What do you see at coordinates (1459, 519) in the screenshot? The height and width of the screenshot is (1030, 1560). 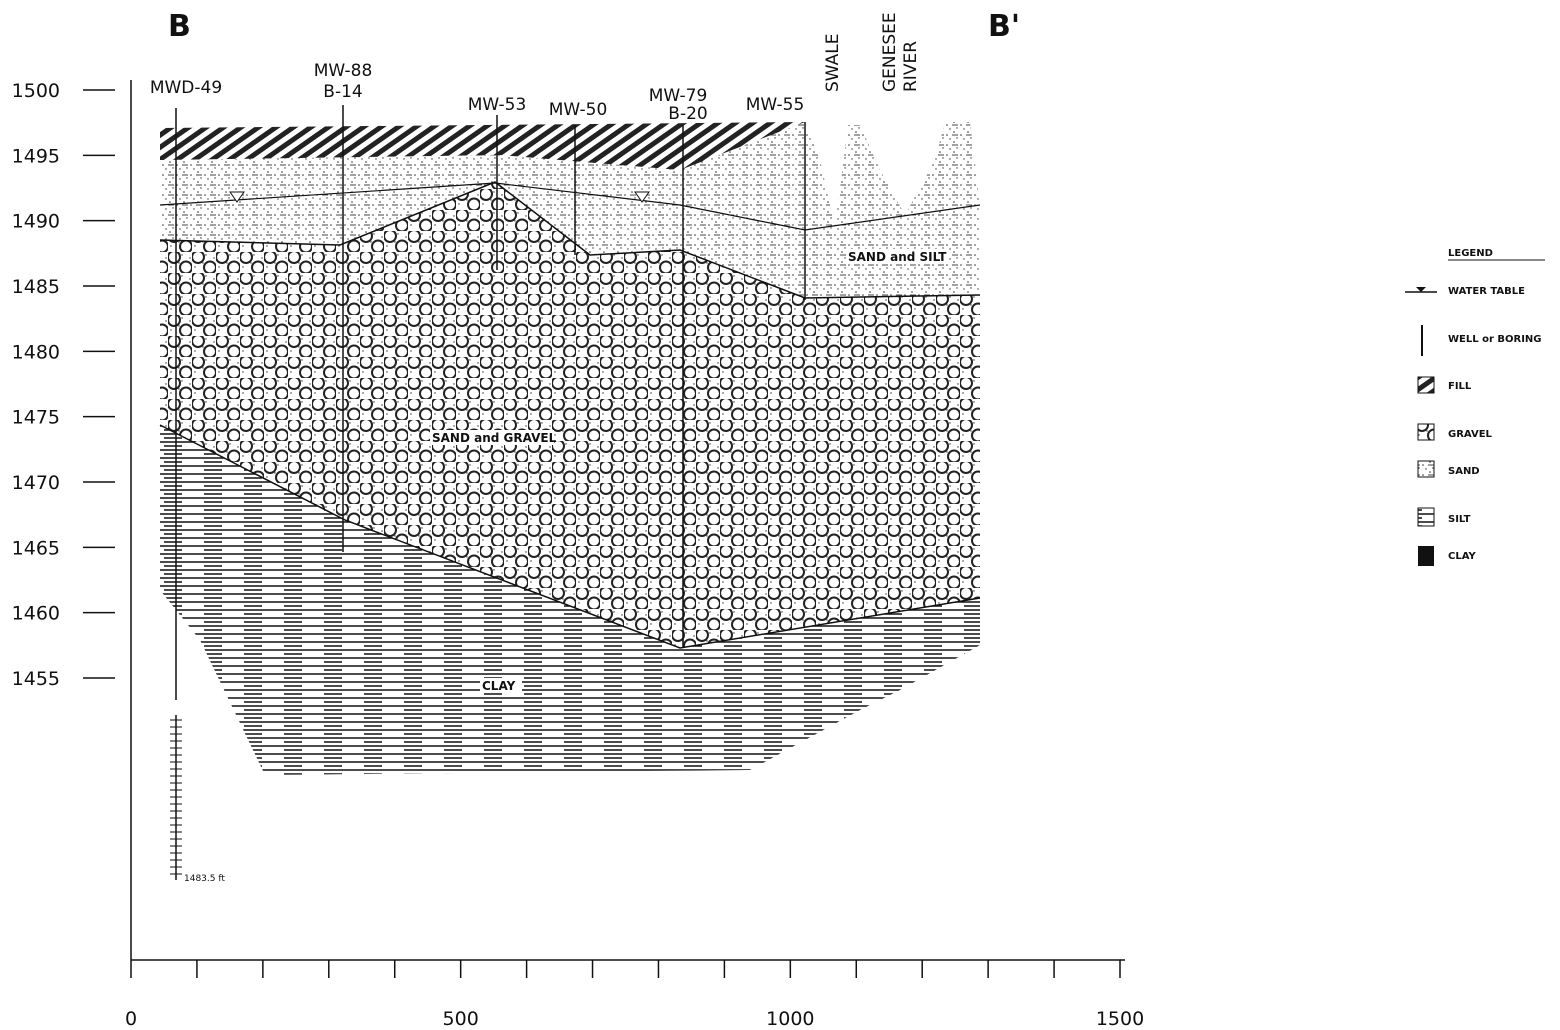 I see `legend-item: SILT` at bounding box center [1459, 519].